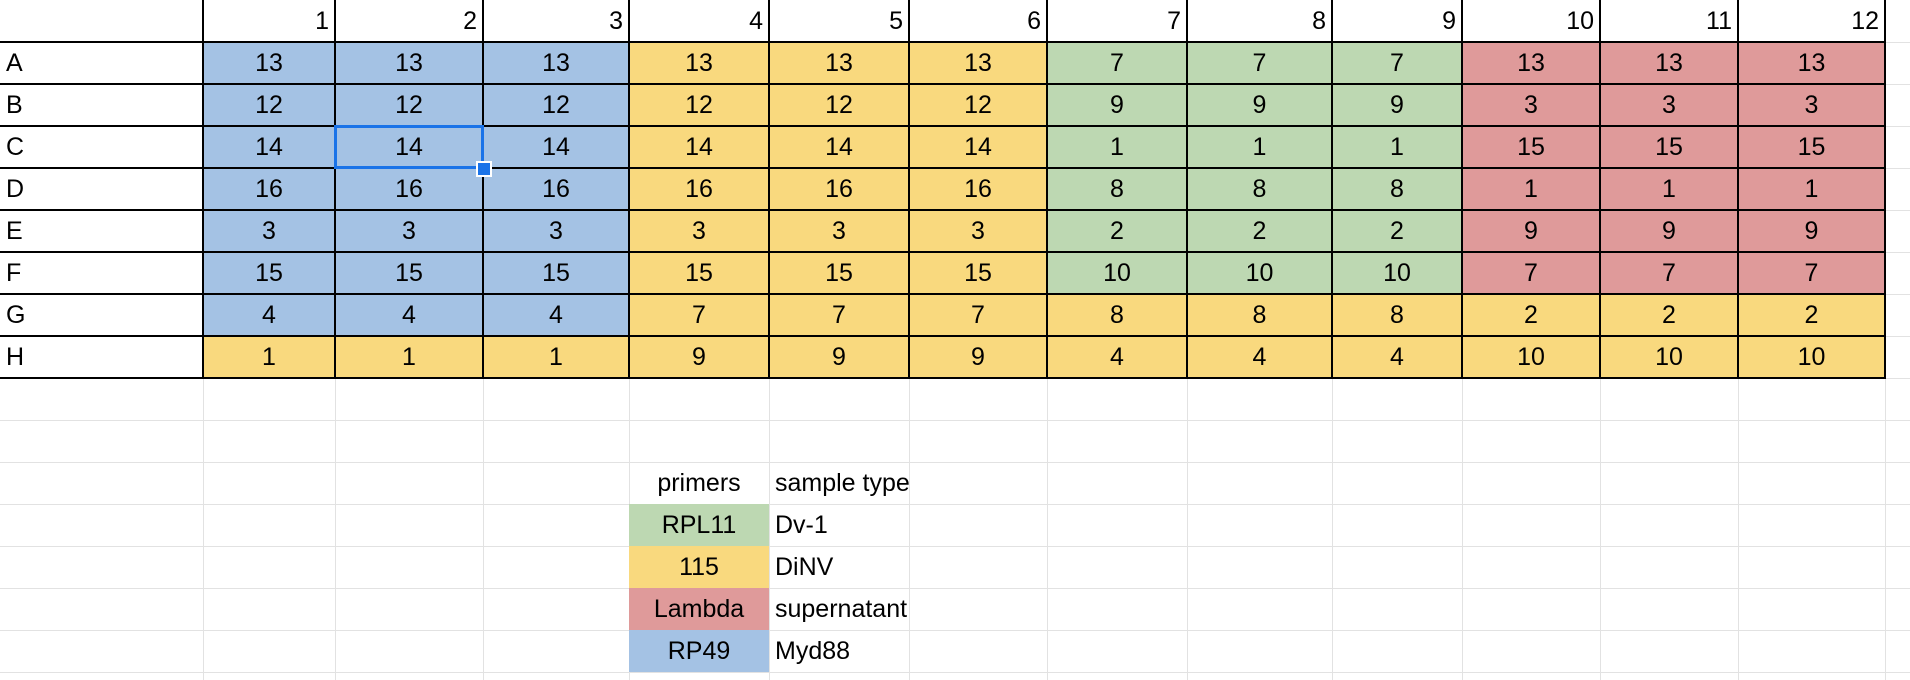  I want to click on well-B5: 12, so click(839, 105).